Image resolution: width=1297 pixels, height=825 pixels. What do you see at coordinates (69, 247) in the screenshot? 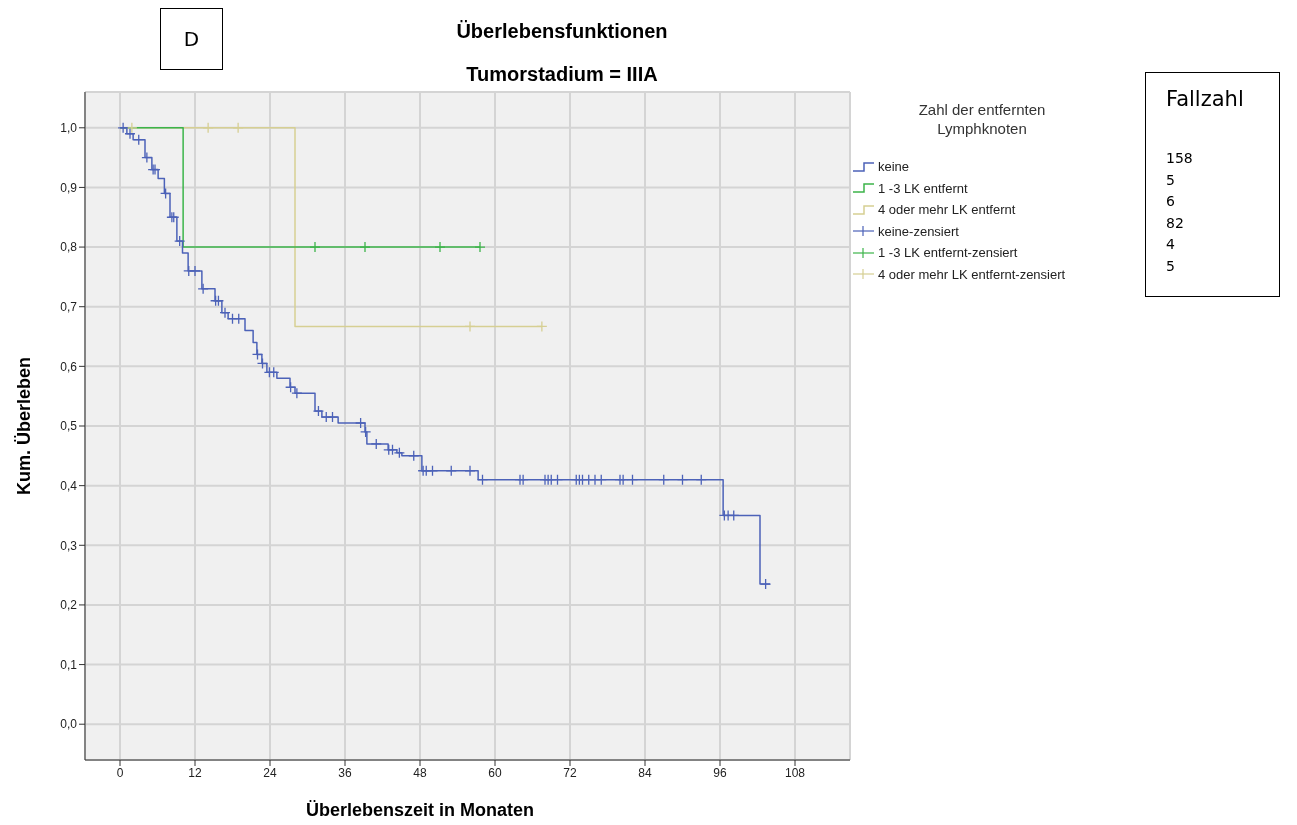
I see `y-tick-label: 0,8` at bounding box center [69, 247].